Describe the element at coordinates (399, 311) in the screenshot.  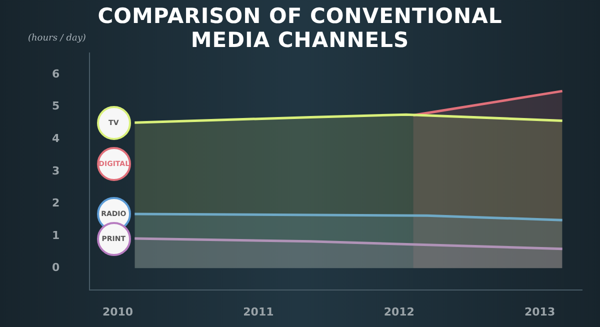
I see `x-tick-label: 2012` at that location.